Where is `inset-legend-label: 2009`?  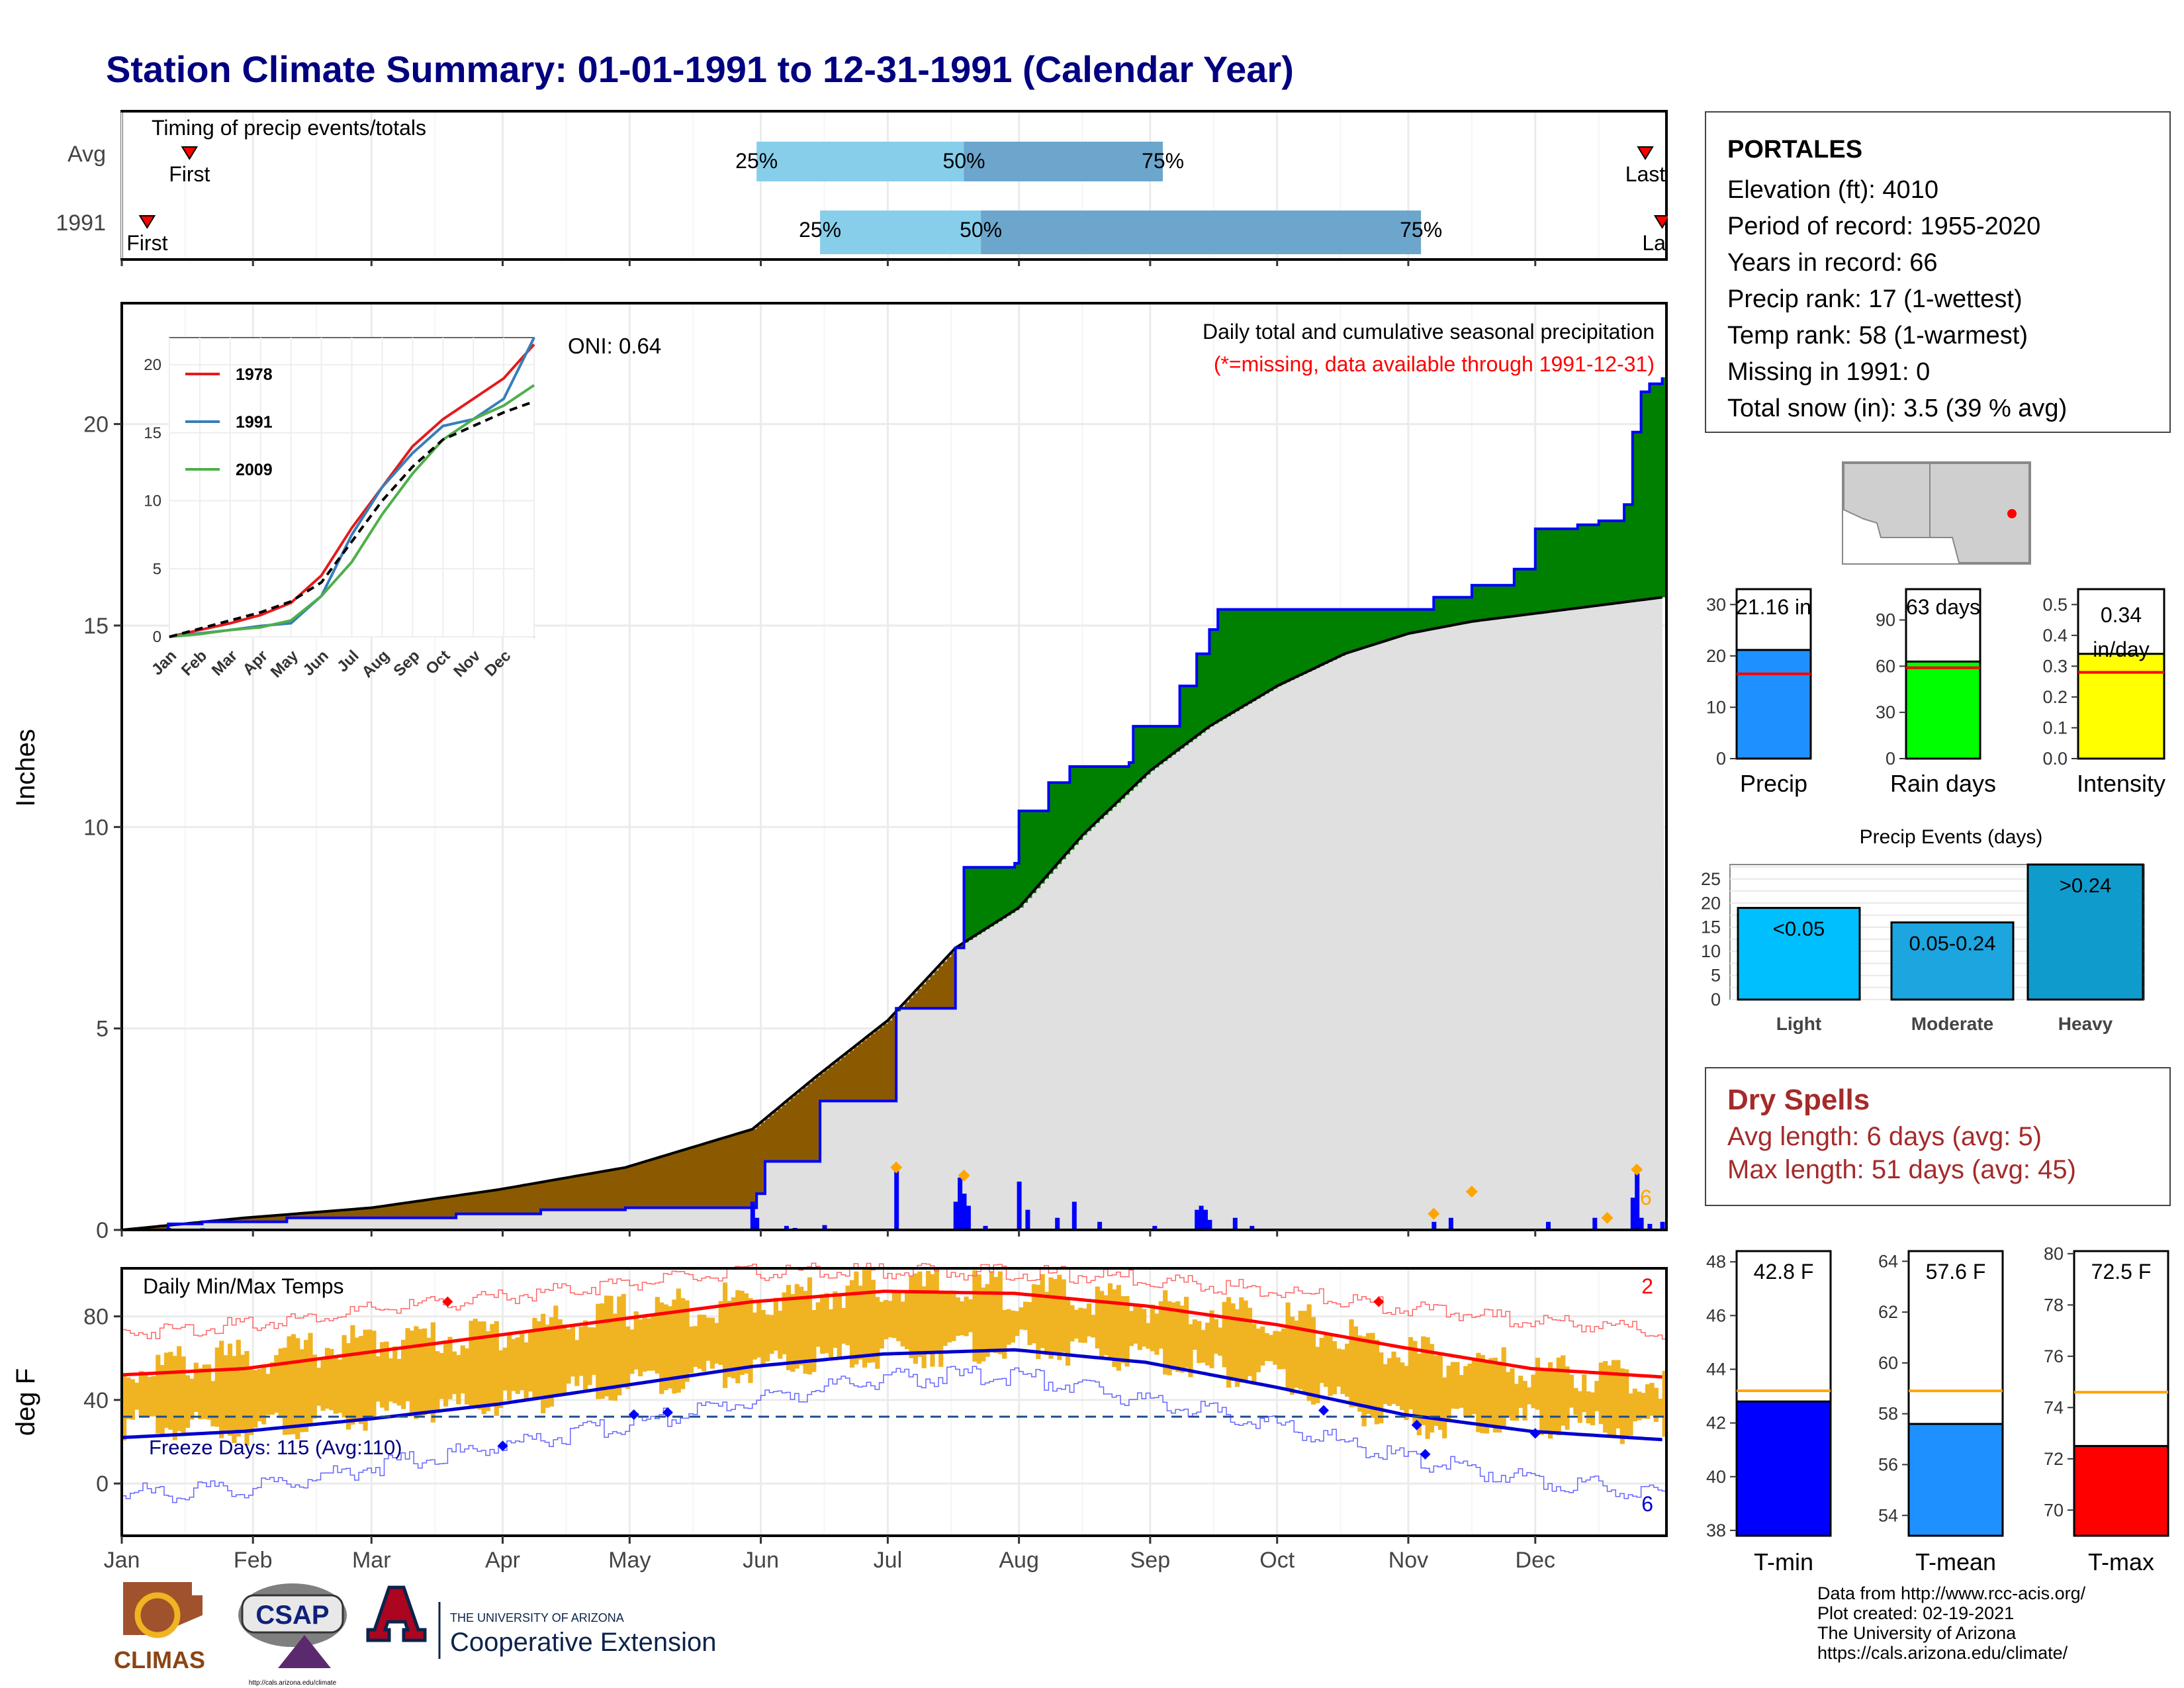
inset-legend-label: 2009 is located at coordinates (255, 470).